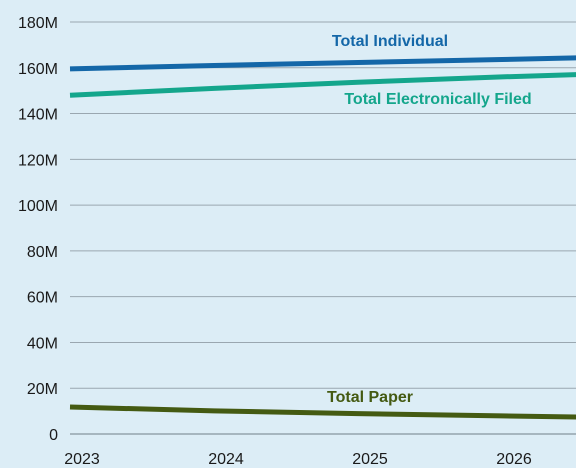 Image resolution: width=576 pixels, height=468 pixels. Describe the element at coordinates (226, 459) in the screenshot. I see `x-tick-label: 2024` at that location.